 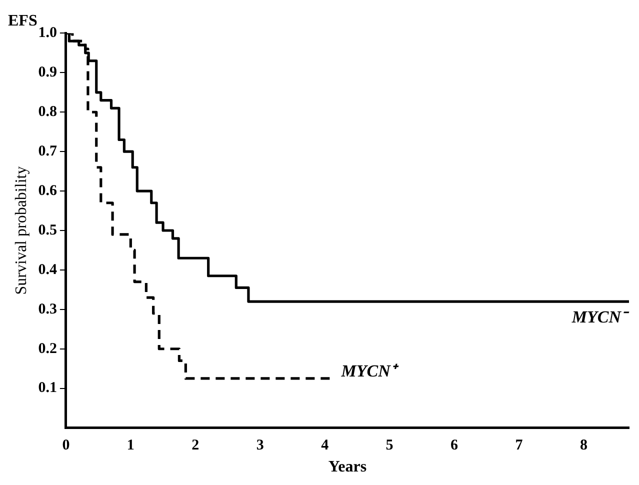 I want to click on y-tick-label: 0.9, so click(x=47, y=72).